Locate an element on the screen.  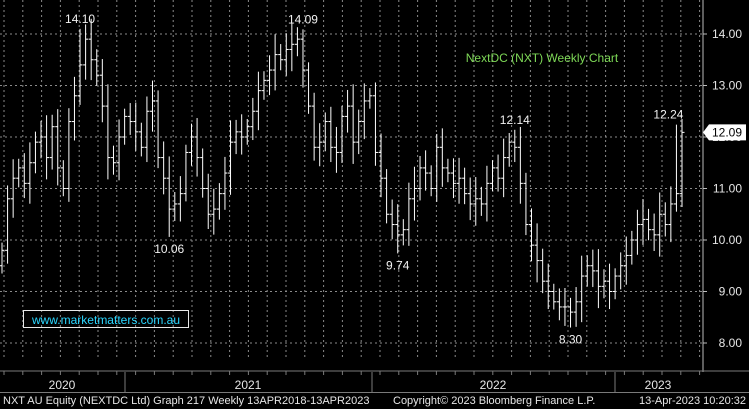
y-tick-label: 11.00 is located at coordinates (727, 189).